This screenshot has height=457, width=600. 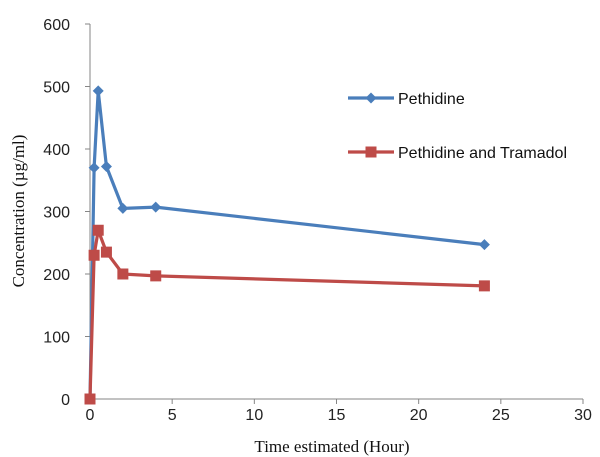 I want to click on y-tick-label: 100, so click(x=56, y=338).